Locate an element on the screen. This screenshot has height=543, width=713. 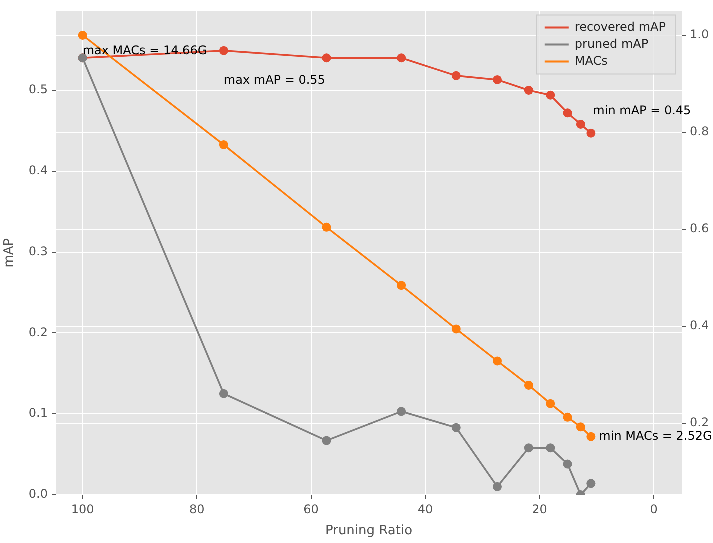
x-tick-label: 20 is located at coordinates (540, 509).